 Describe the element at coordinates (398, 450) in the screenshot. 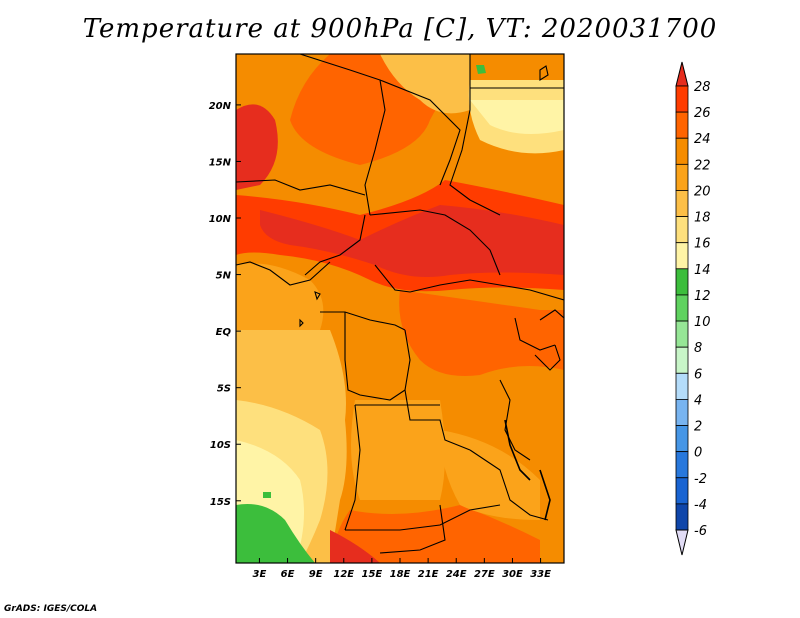

I see `field-22-24-angola` at that location.